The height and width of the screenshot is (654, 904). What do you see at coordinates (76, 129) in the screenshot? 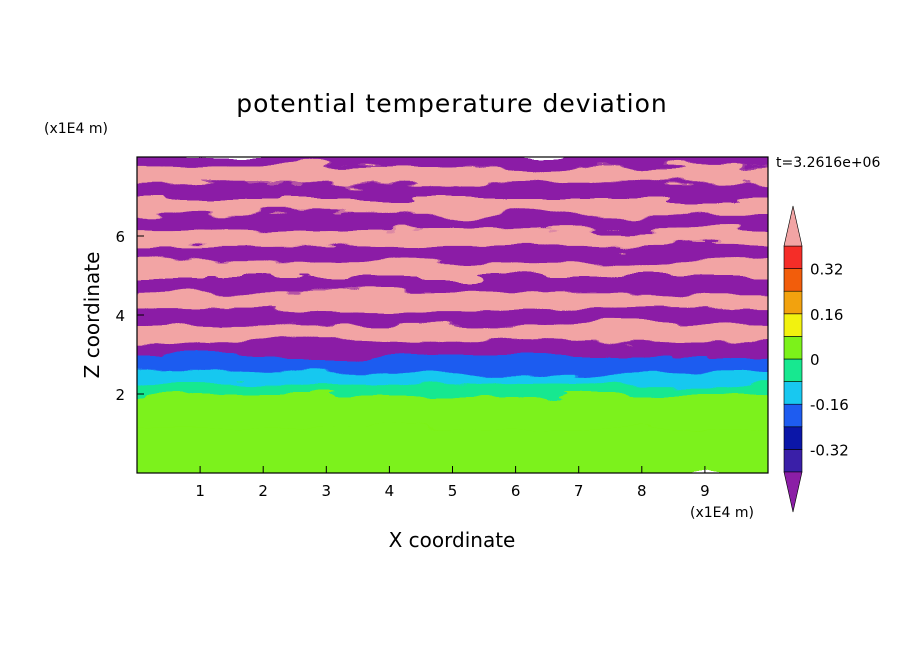
I see `y-axis-unit: (x1E4 m)` at bounding box center [76, 129].